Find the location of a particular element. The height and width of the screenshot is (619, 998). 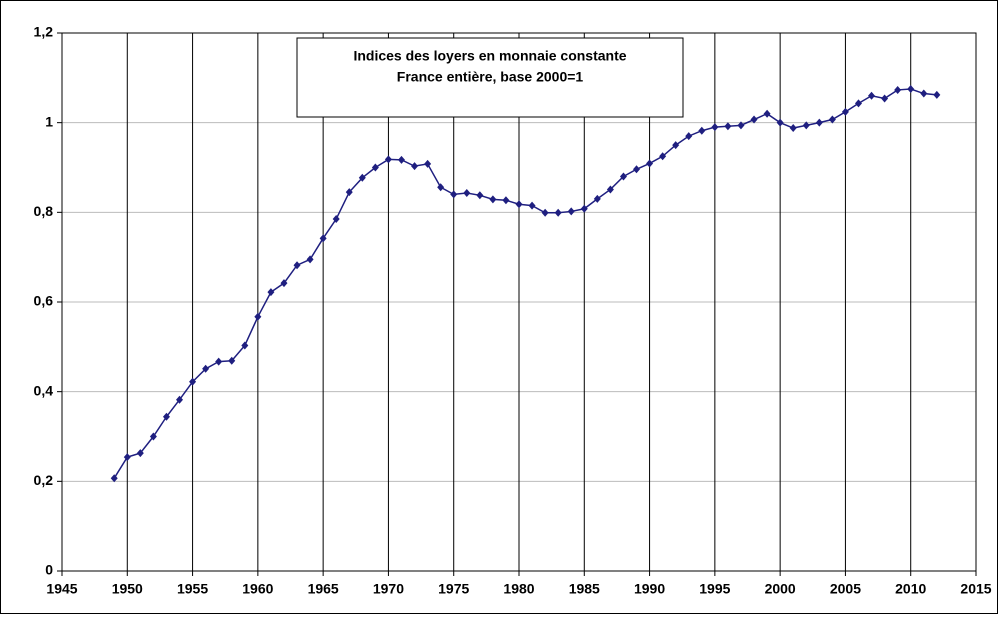

x-tick-label: 1975 is located at coordinates (453, 589).